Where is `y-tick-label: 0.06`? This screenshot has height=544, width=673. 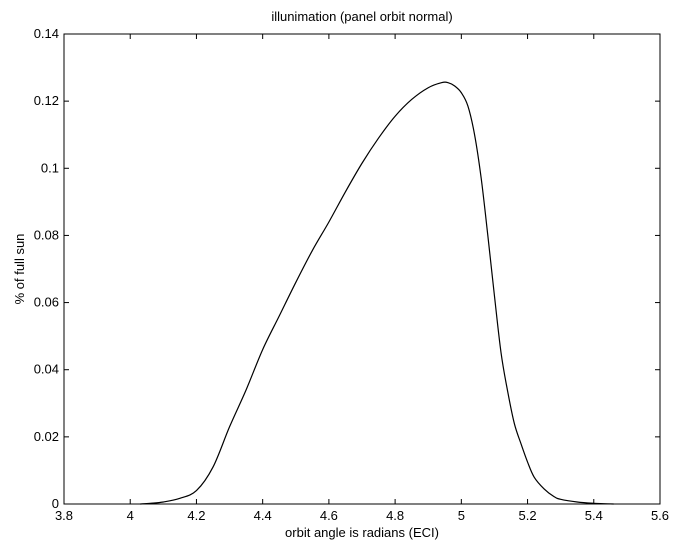 y-tick-label: 0.06 is located at coordinates (46, 302).